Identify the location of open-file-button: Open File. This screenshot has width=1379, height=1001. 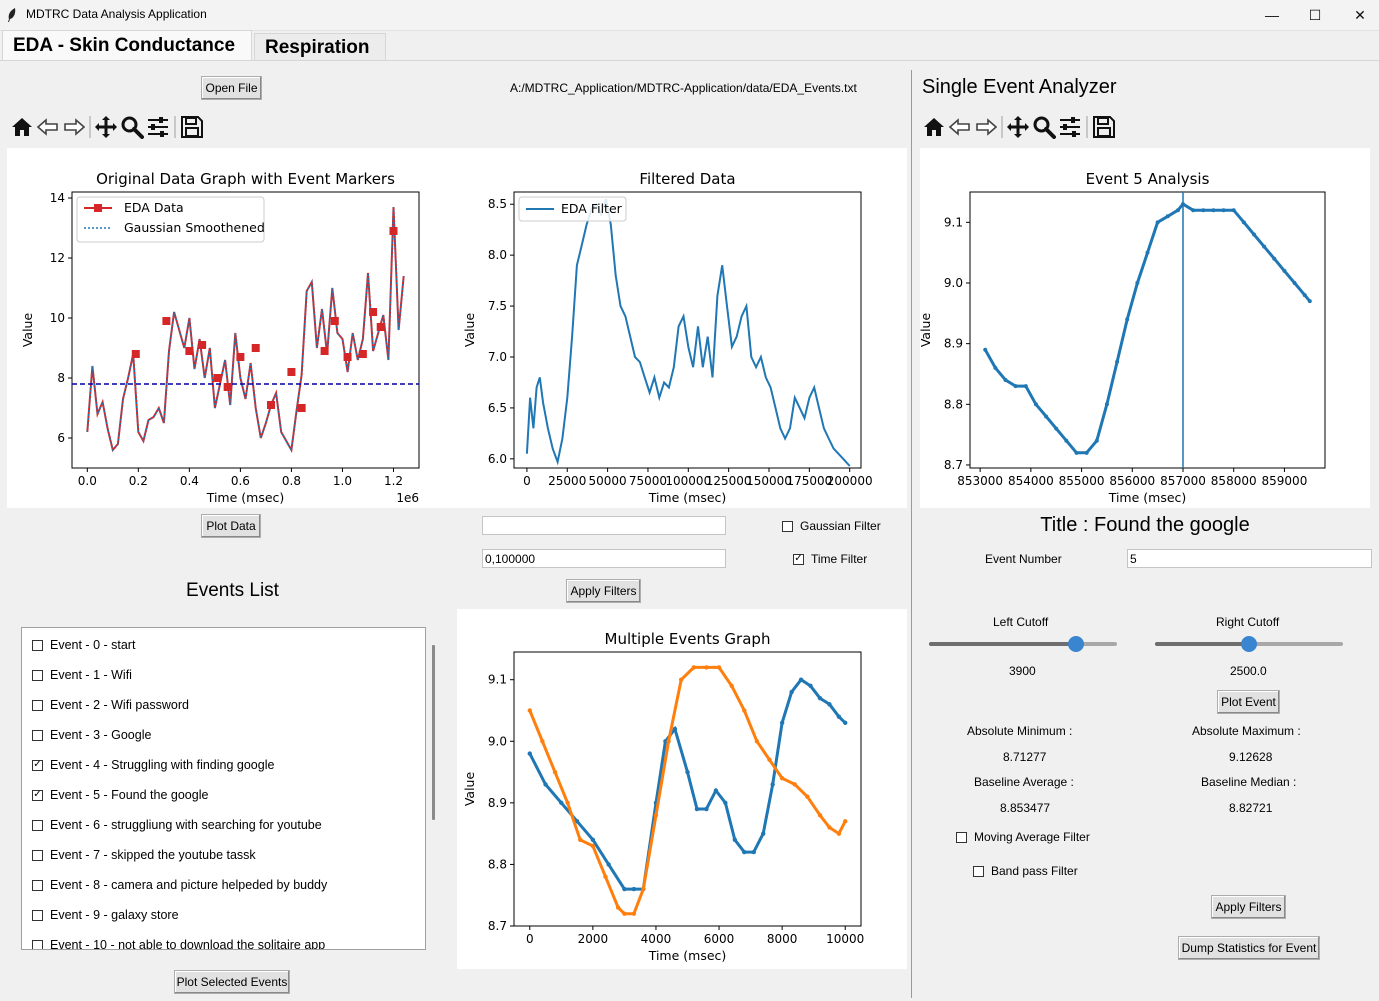
(231, 88).